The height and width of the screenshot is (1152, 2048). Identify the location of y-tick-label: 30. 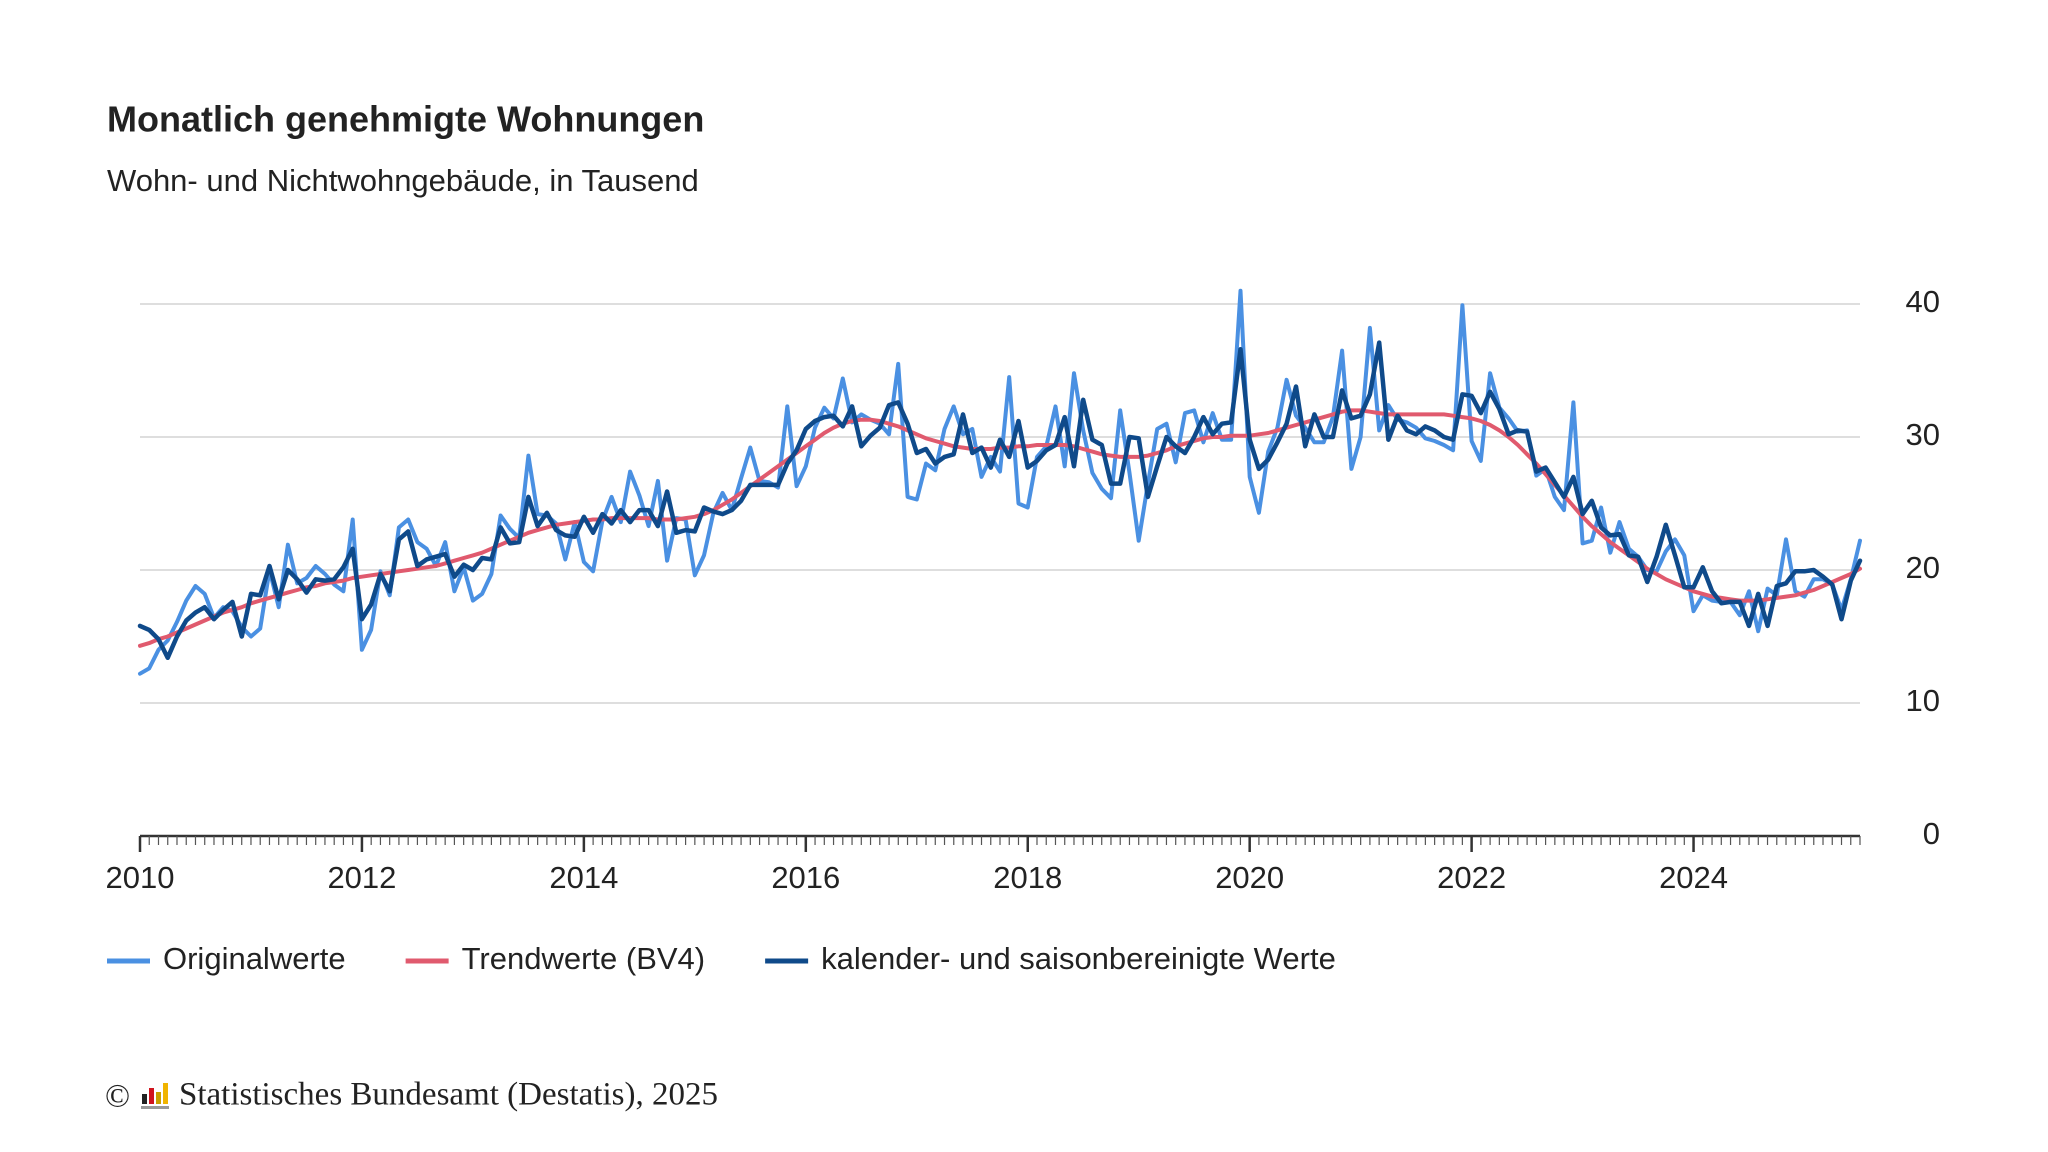
(1923, 434).